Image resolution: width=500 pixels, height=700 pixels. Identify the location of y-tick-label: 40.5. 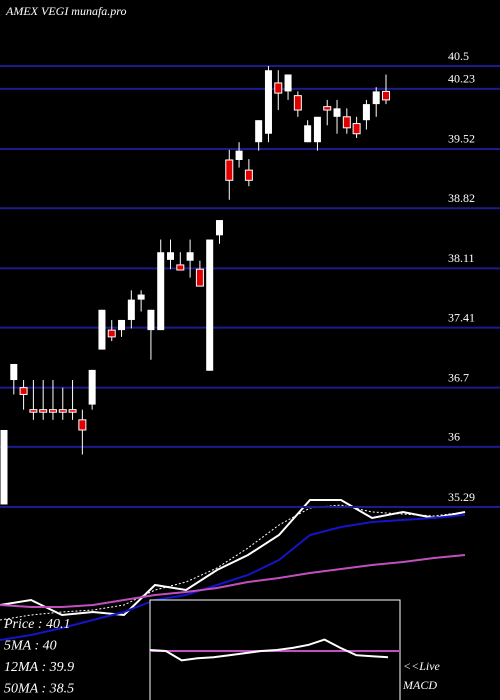
(458, 56).